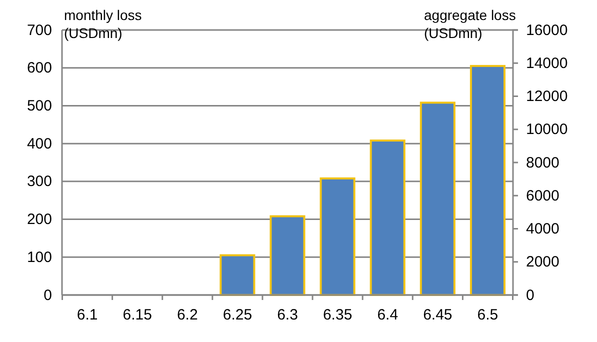 This screenshot has height=342, width=597. Describe the element at coordinates (437, 315) in the screenshot. I see `x-tick-label: 6.45` at that location.